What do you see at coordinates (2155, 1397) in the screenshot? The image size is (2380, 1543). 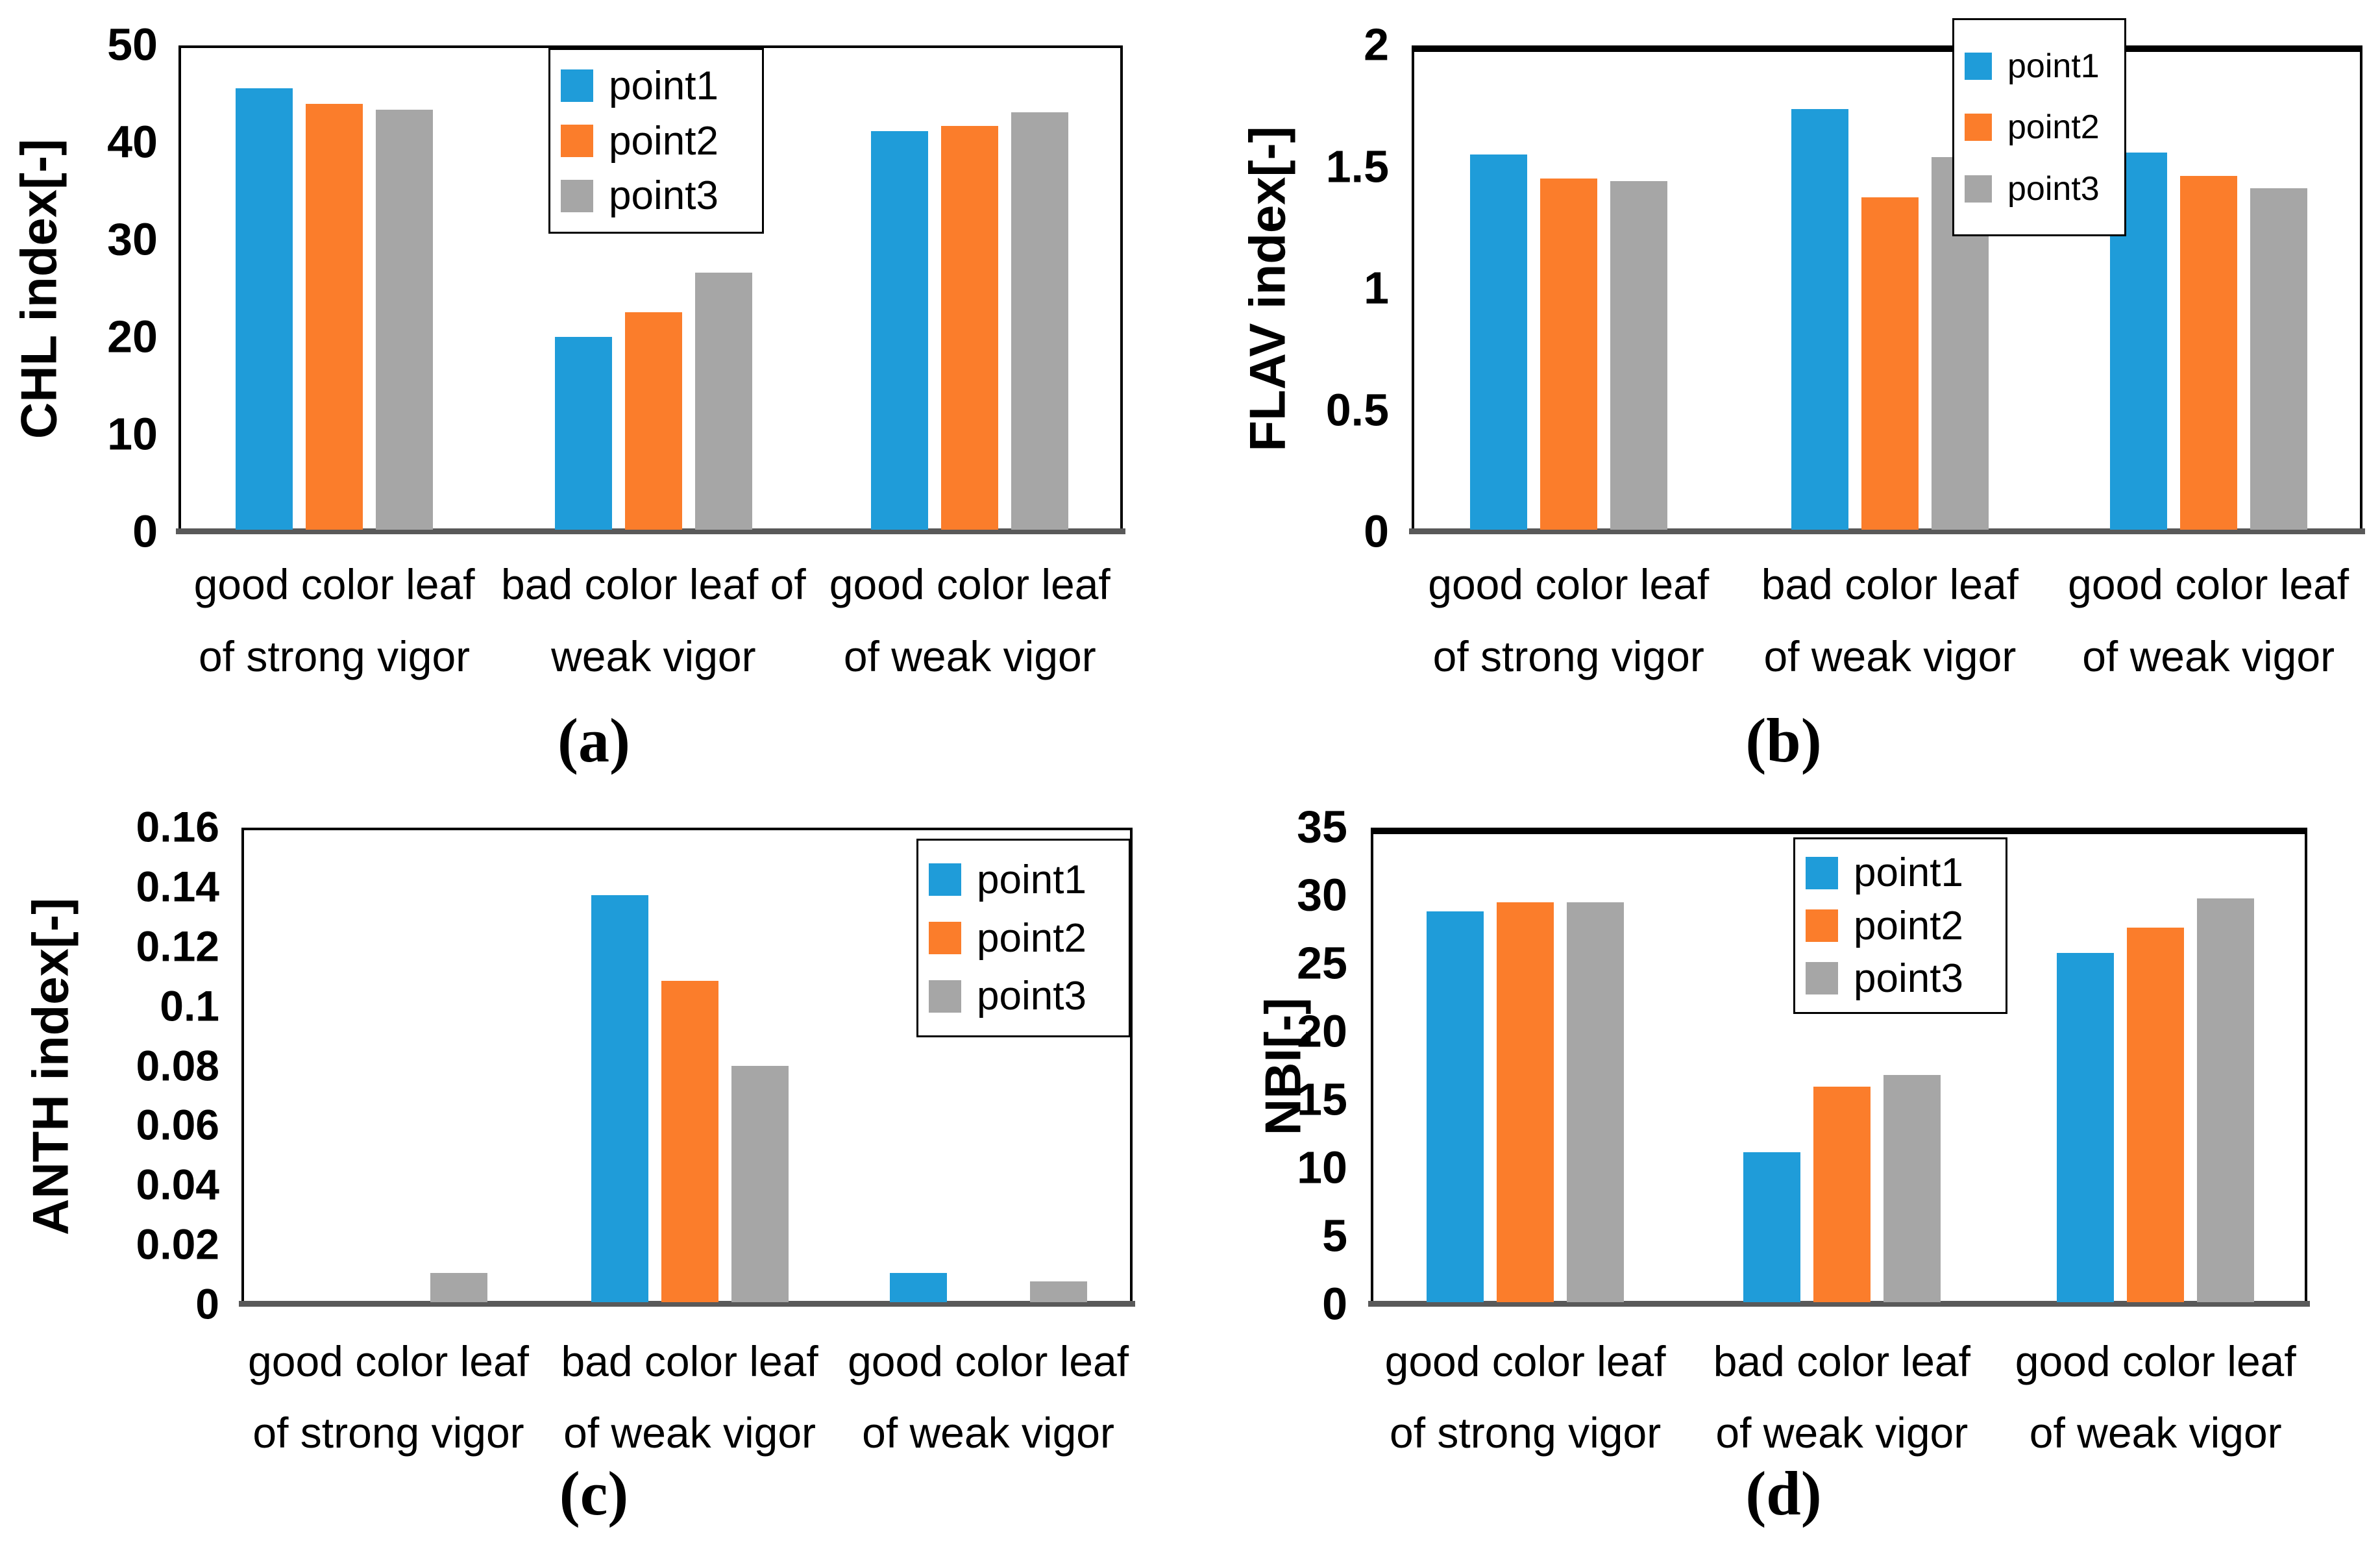 I see `category-label-d-3: good color leaf of weak vigor` at bounding box center [2155, 1397].